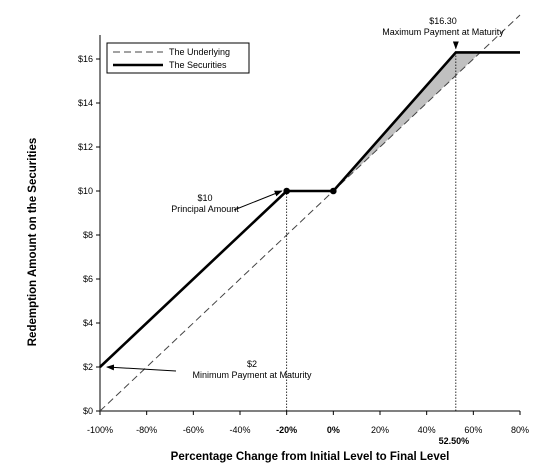 The height and width of the screenshot is (473, 551). What do you see at coordinates (85, 103) in the screenshot?
I see `y-tick-label: $14` at bounding box center [85, 103].